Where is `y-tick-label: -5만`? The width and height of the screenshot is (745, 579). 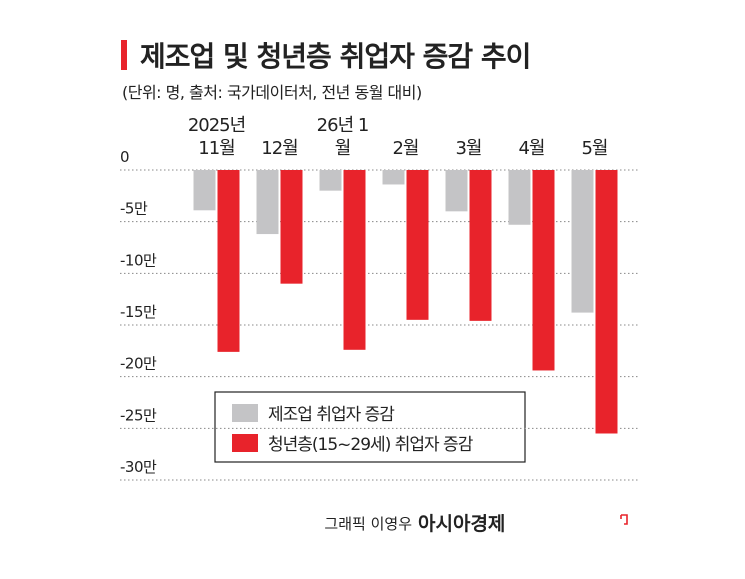
y-tick-label: -5만 is located at coordinates (134, 209).